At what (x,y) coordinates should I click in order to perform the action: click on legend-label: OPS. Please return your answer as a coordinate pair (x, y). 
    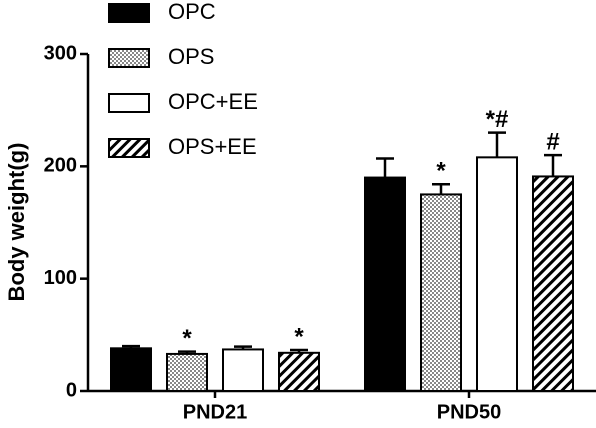
    Looking at the image, I should click on (191, 56).